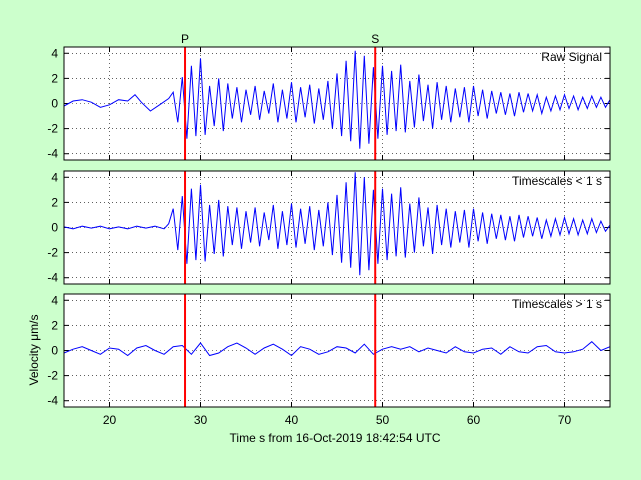  I want to click on panel-title: Timescales > 1 s, so click(557, 304).